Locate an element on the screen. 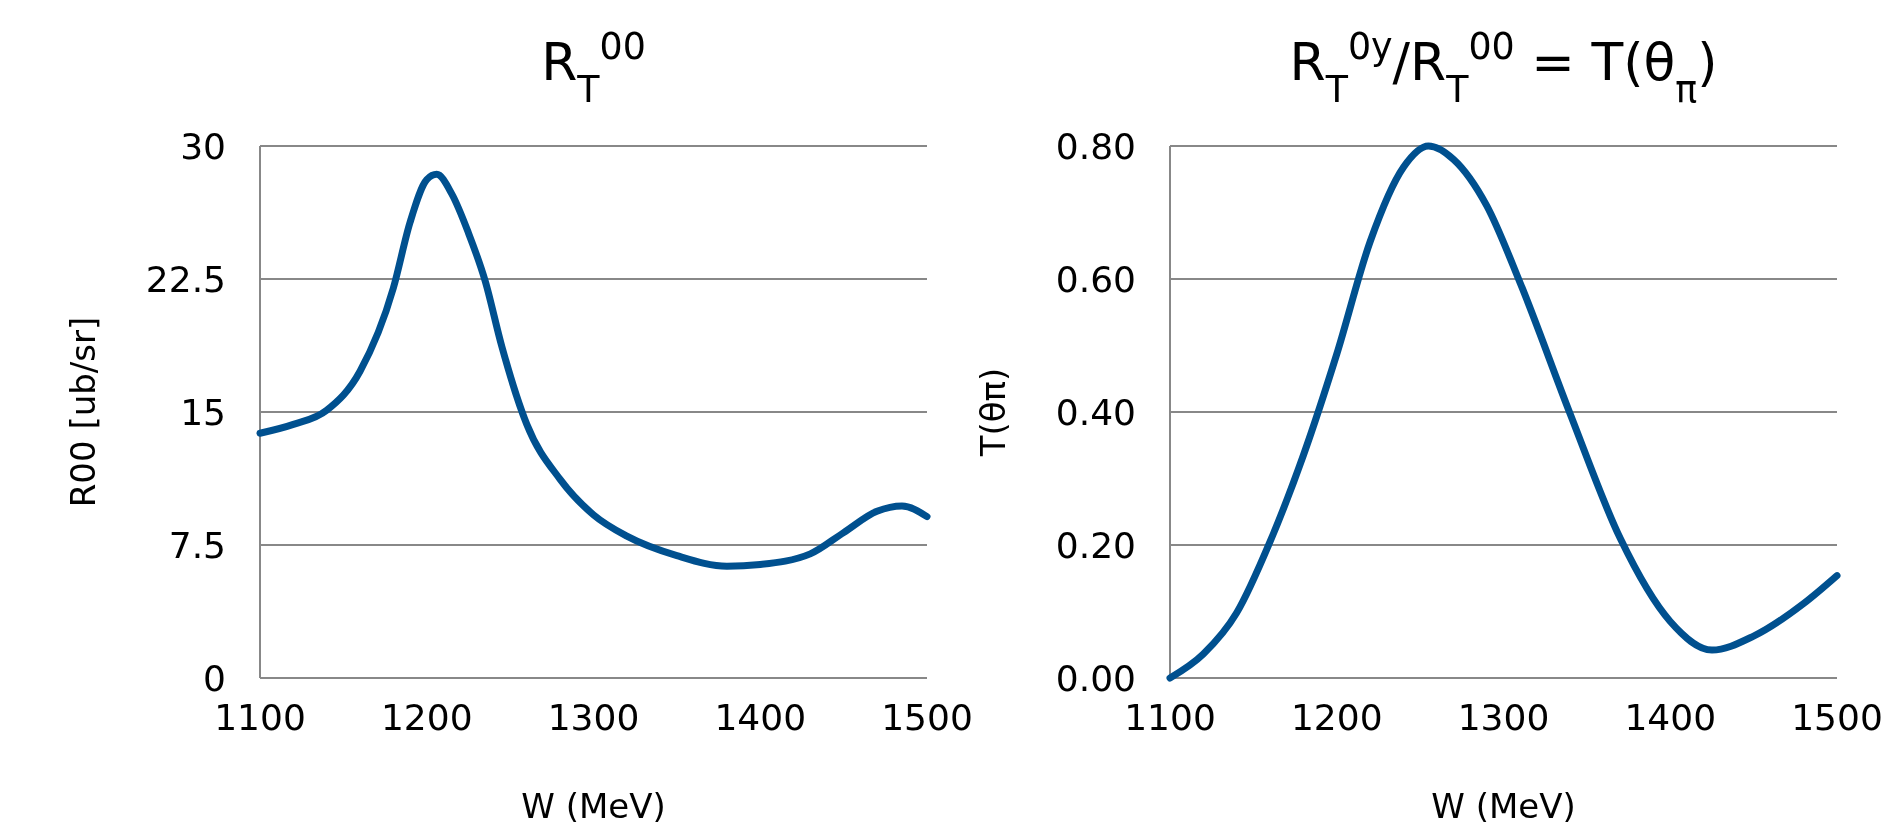 The image size is (1883, 829). y-tick-label: 0.40 is located at coordinates (1095, 412).